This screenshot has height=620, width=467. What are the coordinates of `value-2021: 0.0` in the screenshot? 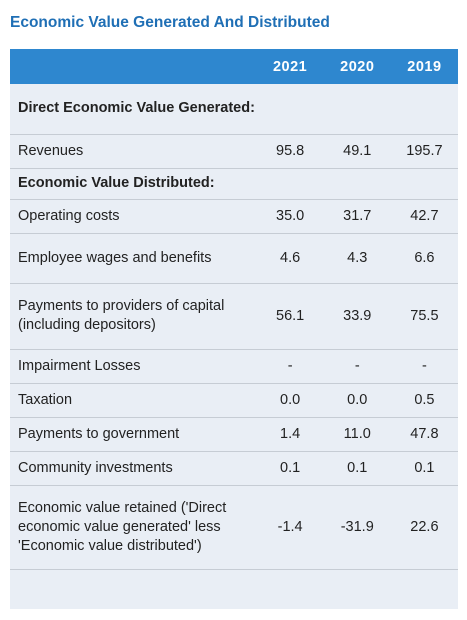 It's located at (290, 400).